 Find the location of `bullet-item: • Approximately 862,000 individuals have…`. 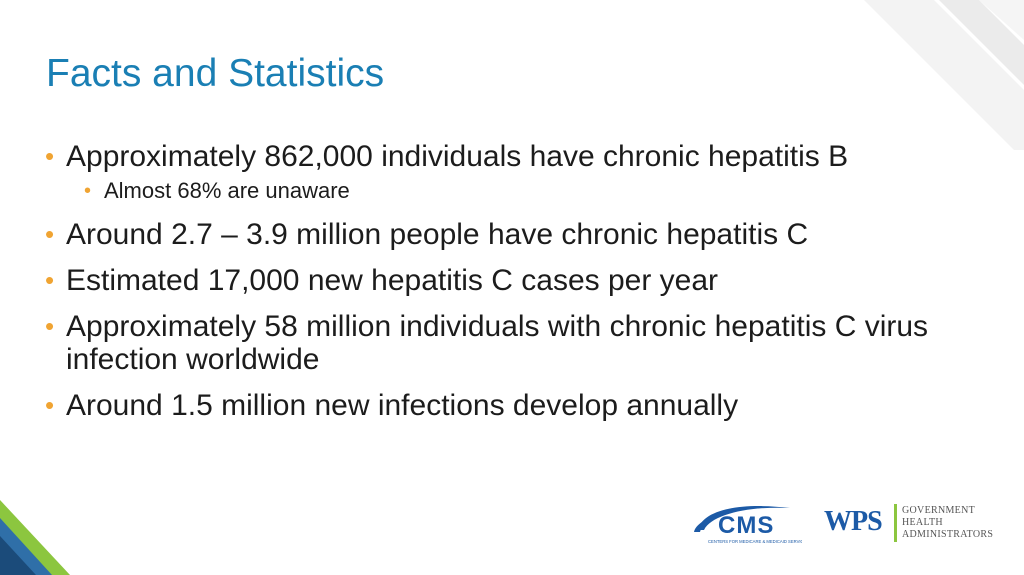

bullet-item: • Approximately 862,000 individuals have… is located at coordinates (509, 156).